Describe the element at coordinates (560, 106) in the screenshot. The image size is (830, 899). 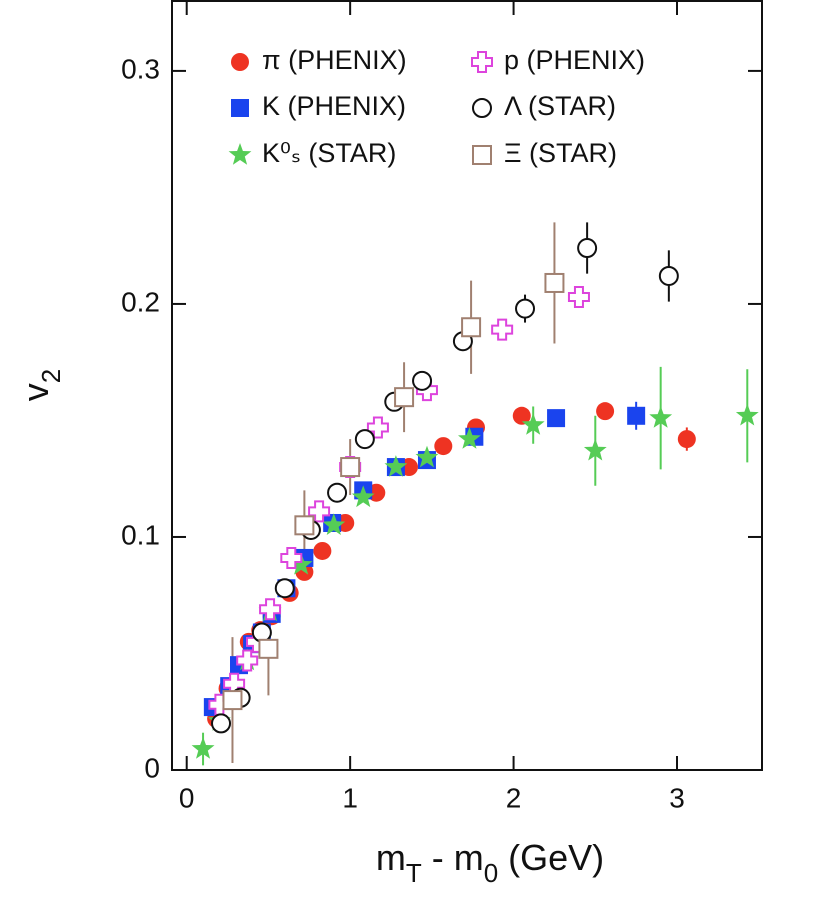
I see `legend-label: Λ (STAR)` at that location.